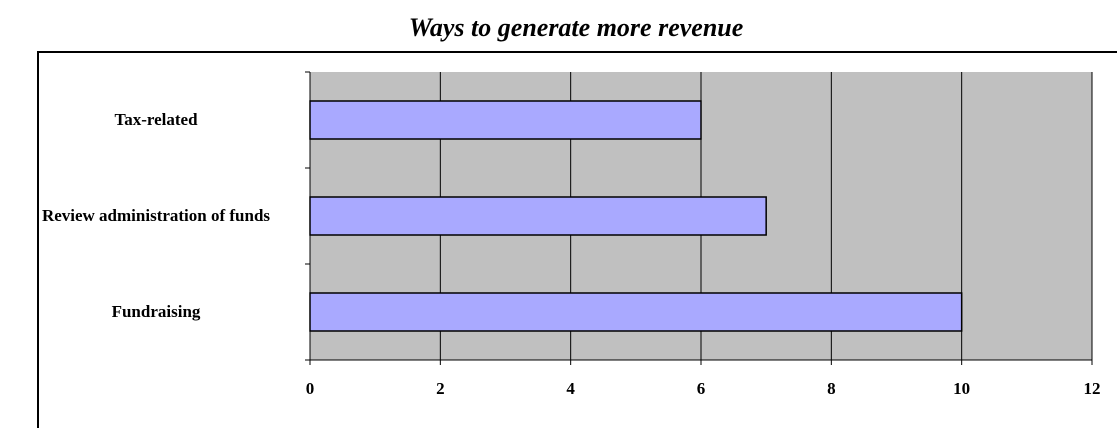 Image resolution: width=1117 pixels, height=428 pixels. What do you see at coordinates (831, 388) in the screenshot?
I see `x-tick-label: 8` at bounding box center [831, 388].